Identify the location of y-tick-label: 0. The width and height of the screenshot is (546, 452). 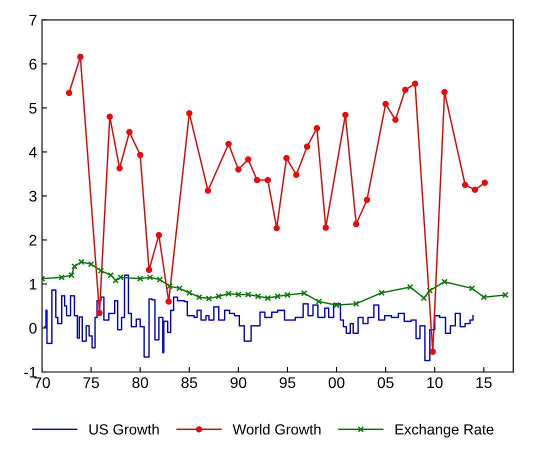
(33, 328).